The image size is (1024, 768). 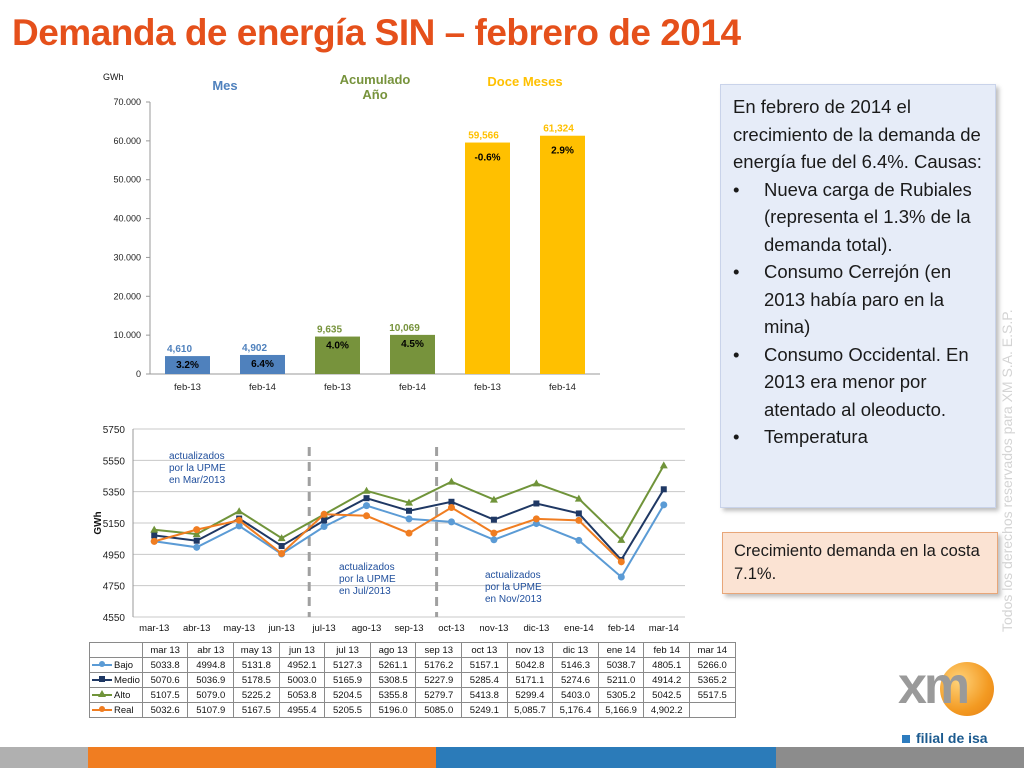 What do you see at coordinates (712, 710) in the screenshot?
I see `table-cell` at bounding box center [712, 710].